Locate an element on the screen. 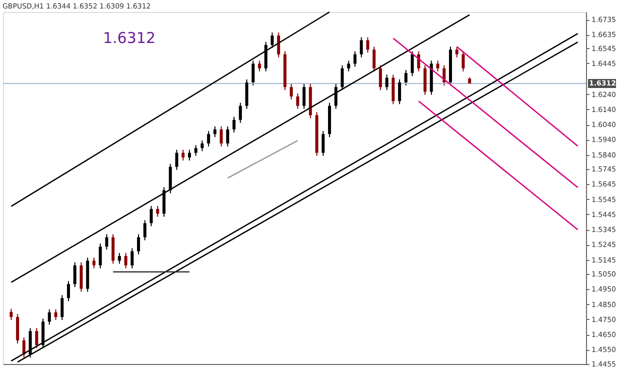 The height and width of the screenshot is (379, 625). annotation: 1.6312 is located at coordinates (129, 38).